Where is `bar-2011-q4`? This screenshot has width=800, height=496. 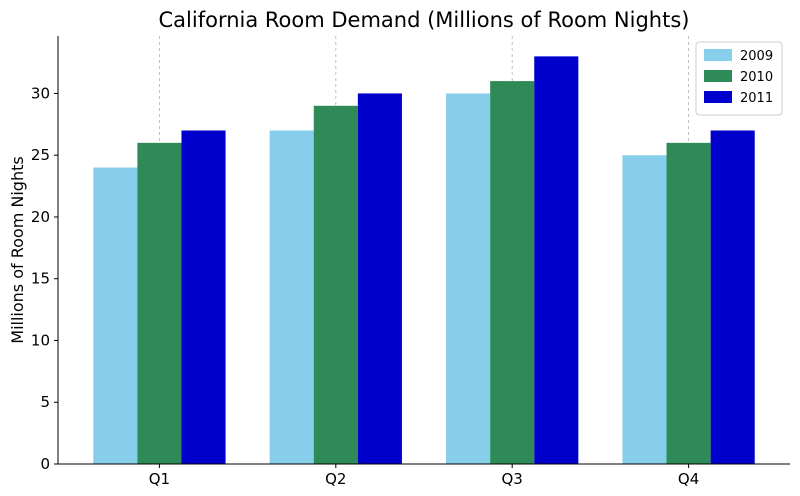 bar-2011-q4 is located at coordinates (732, 297).